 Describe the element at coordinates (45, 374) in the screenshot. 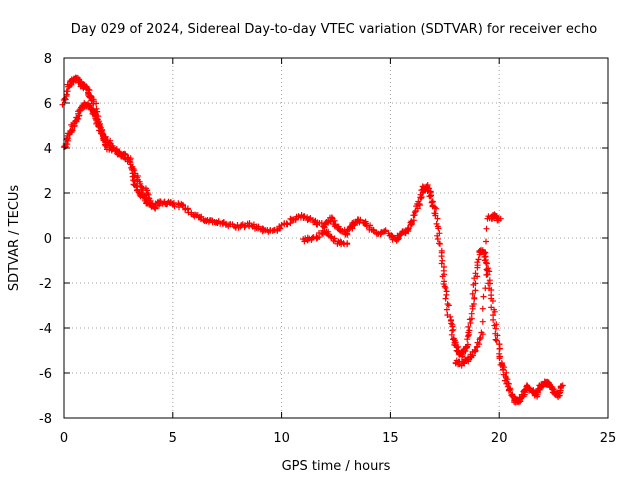

I see `y-tick-label: -6` at that location.